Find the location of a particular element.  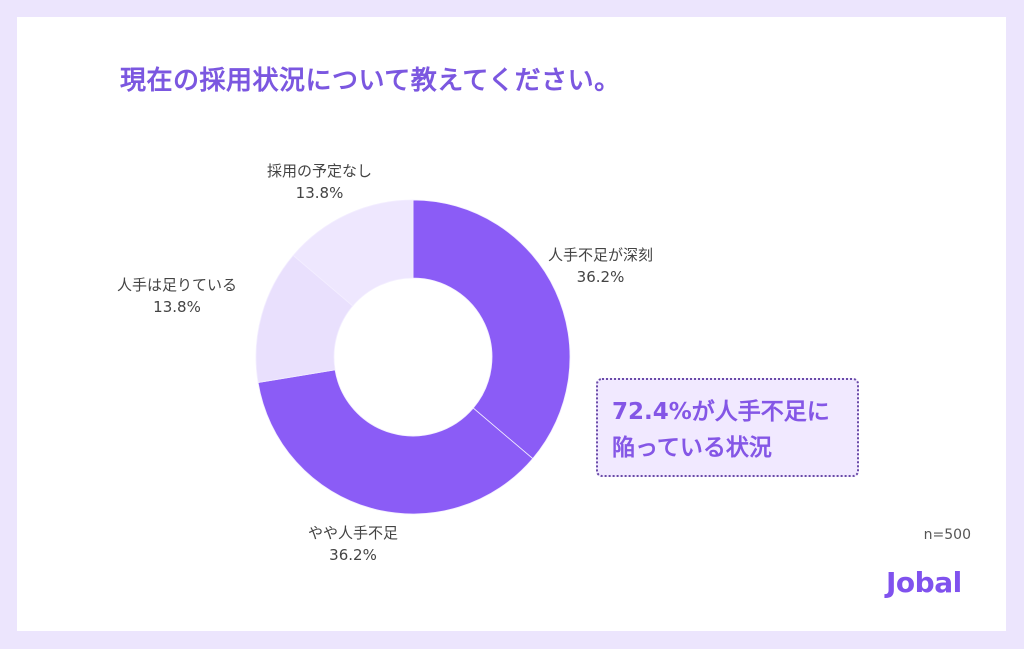

callout-box: 72.4%が人手不足に 陥っている状況 is located at coordinates (727, 427).